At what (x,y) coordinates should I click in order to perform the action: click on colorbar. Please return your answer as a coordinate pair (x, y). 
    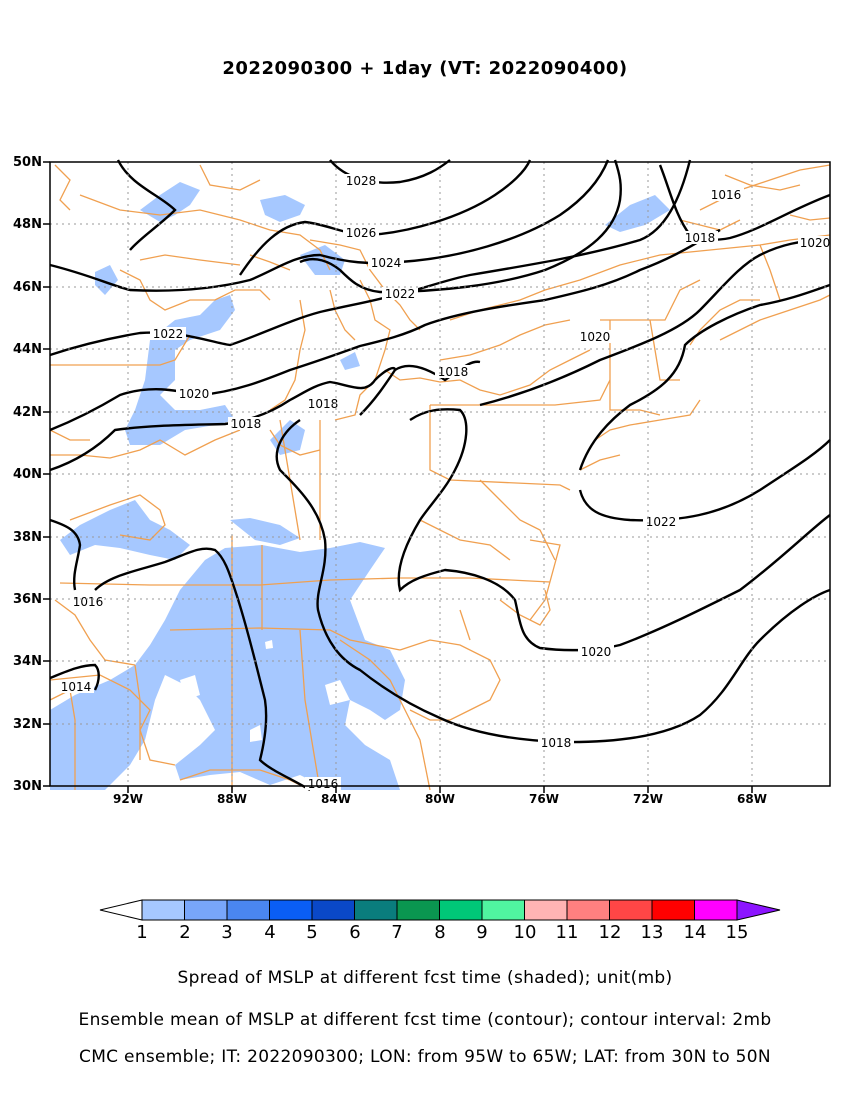
    Looking at the image, I should click on (440, 910).